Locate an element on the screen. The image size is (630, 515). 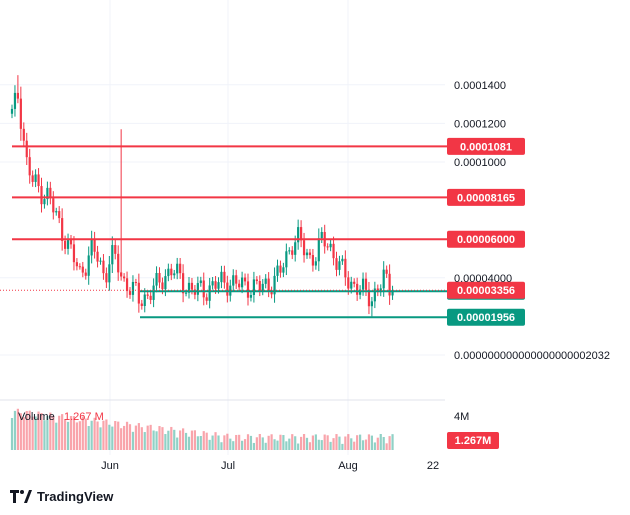
level-label: 0.0001081 is located at coordinates (486, 147).